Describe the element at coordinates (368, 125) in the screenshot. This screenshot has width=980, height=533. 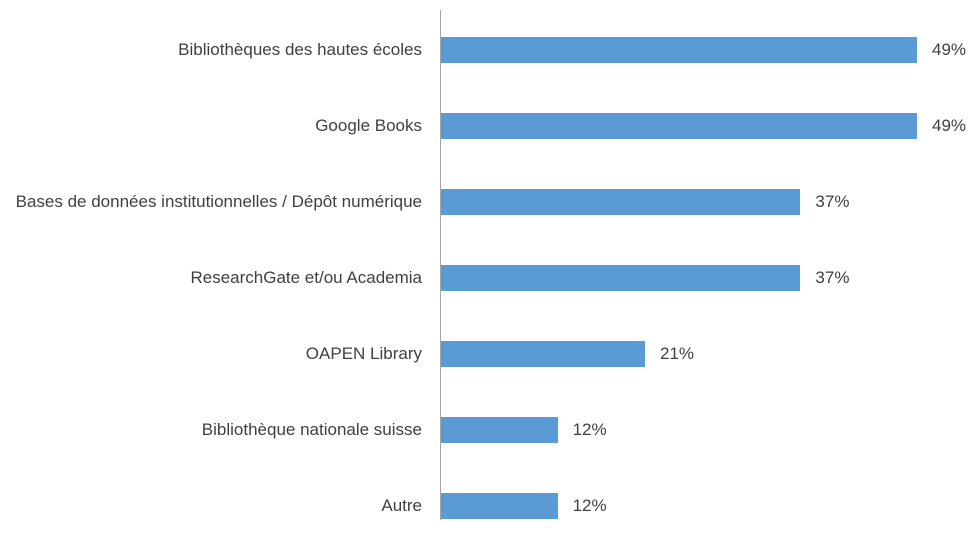
I see `category-text: Google Books` at that location.